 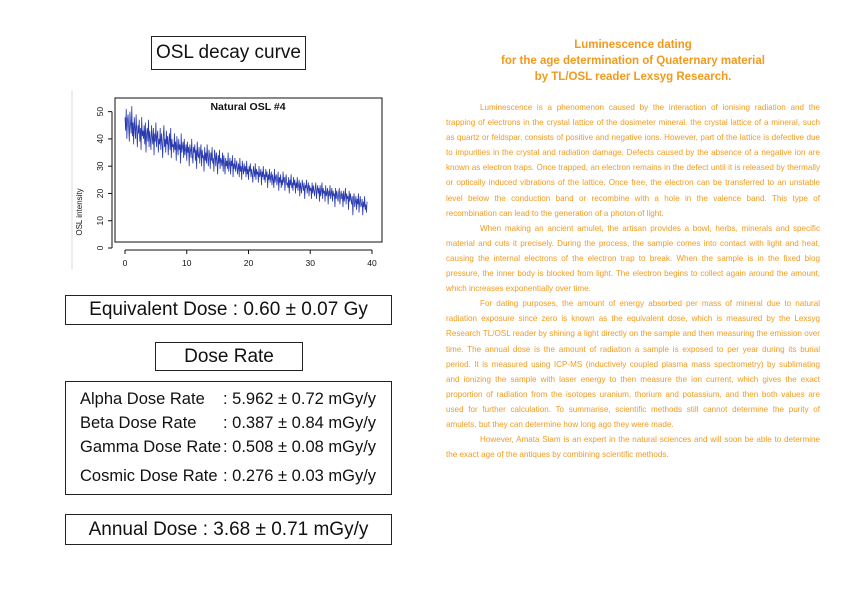 I want to click on x-tick-label-0: 0, so click(x=125, y=263).